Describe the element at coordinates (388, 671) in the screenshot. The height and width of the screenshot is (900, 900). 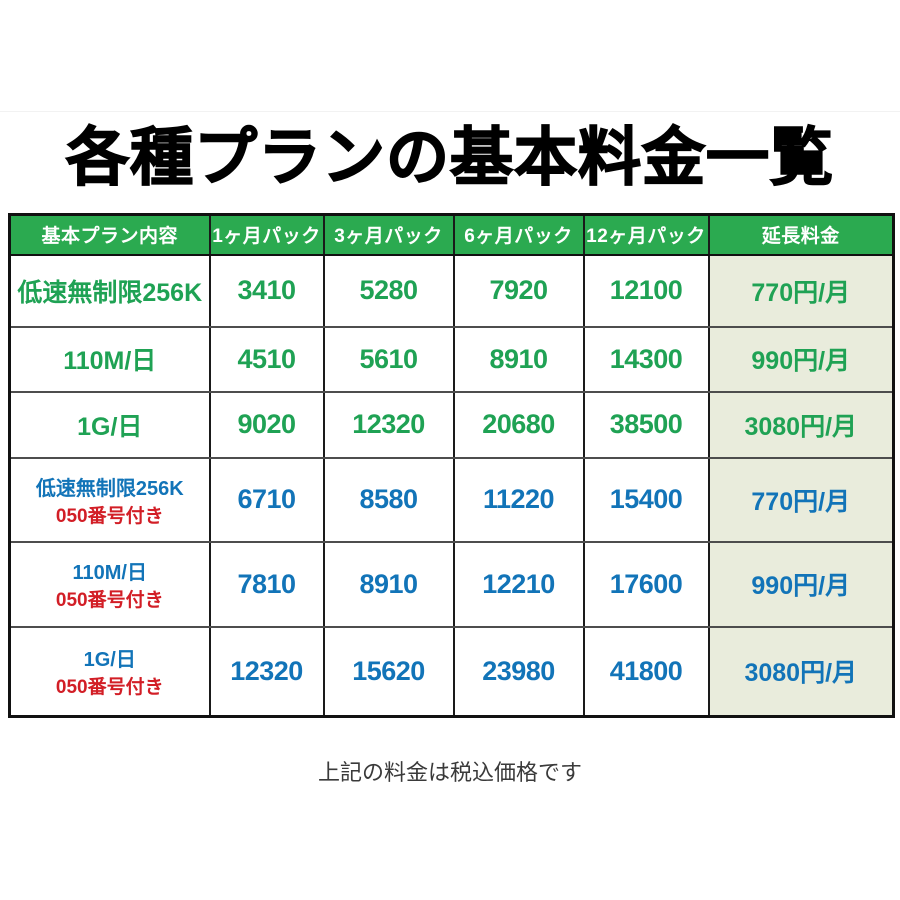
I see `price-3month: 15620` at that location.